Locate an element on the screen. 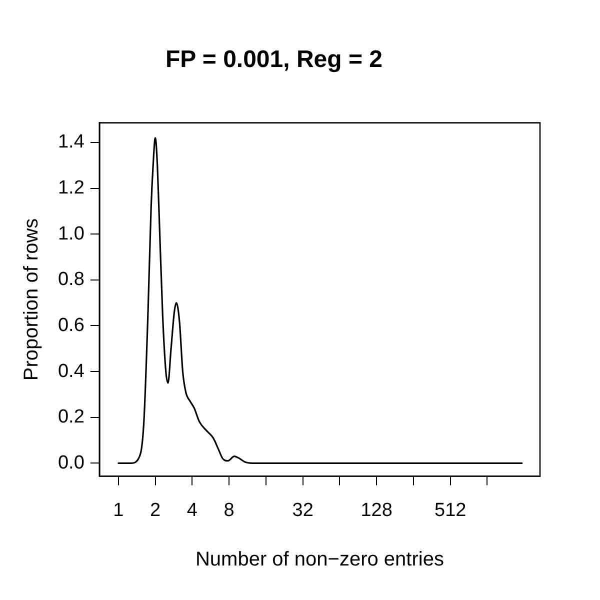 This screenshot has height=600, width=600. y-tick-label: 1.0 is located at coordinates (71, 233).